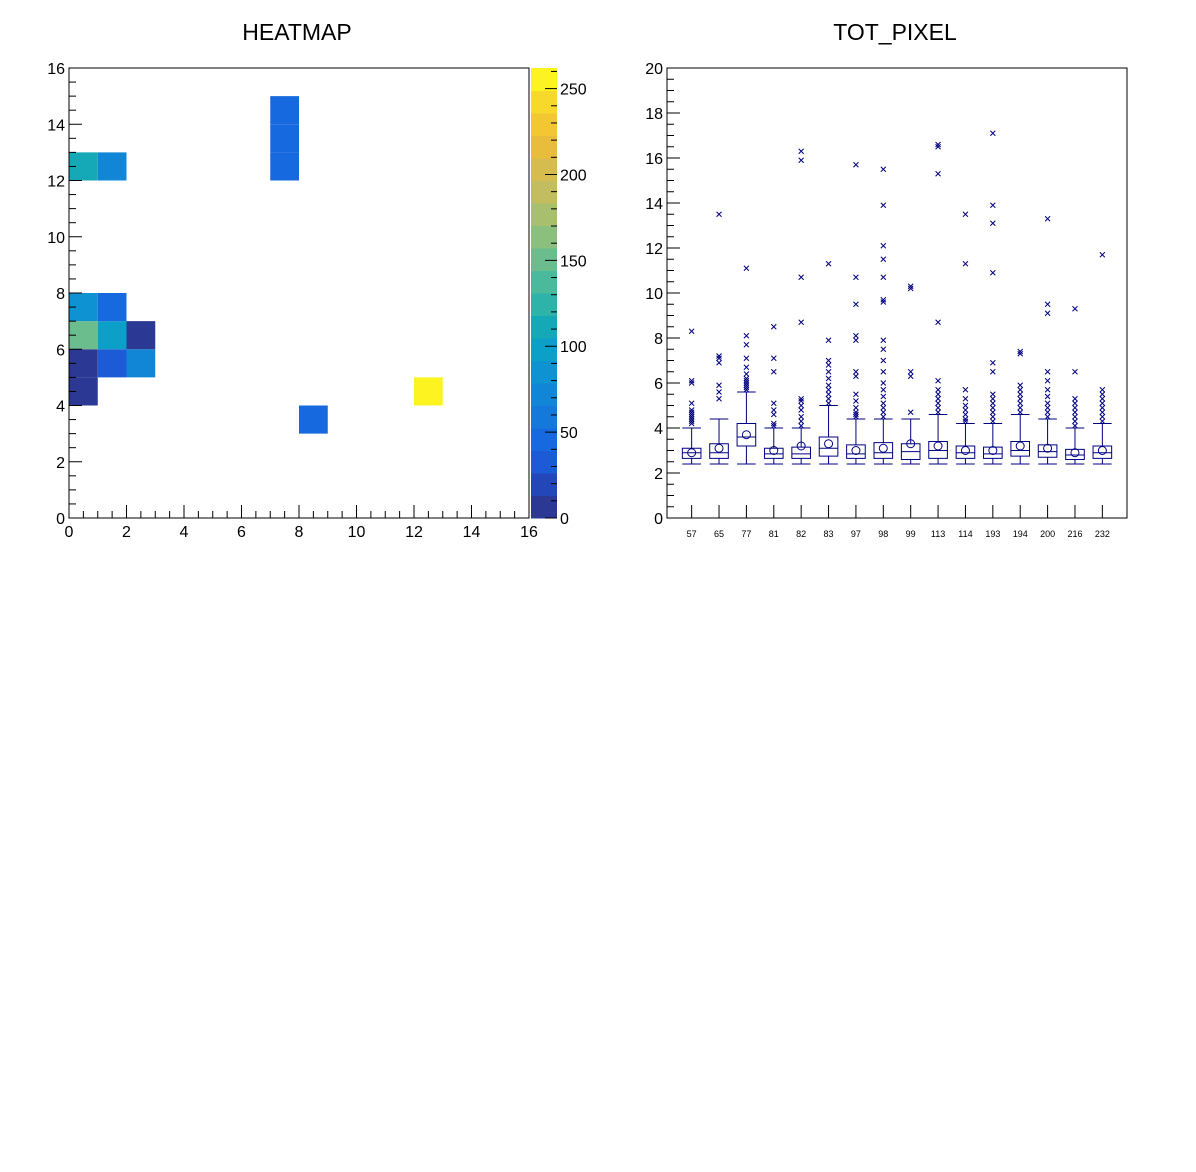 The image size is (1196, 1172). I want to click on tot-pixel-y-axis: 0 2 4 6 8 10 12 14 16 18 20, so click(662, 294).